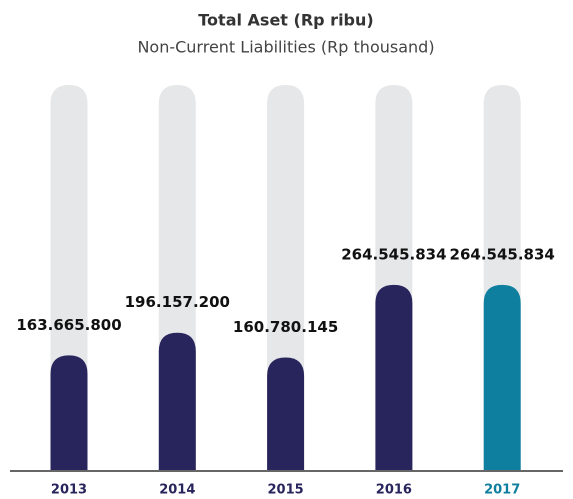 Image resolution: width=573 pixels, height=499 pixels. What do you see at coordinates (68, 325) in the screenshot?
I see `value-label: 163.665.800` at bounding box center [68, 325].